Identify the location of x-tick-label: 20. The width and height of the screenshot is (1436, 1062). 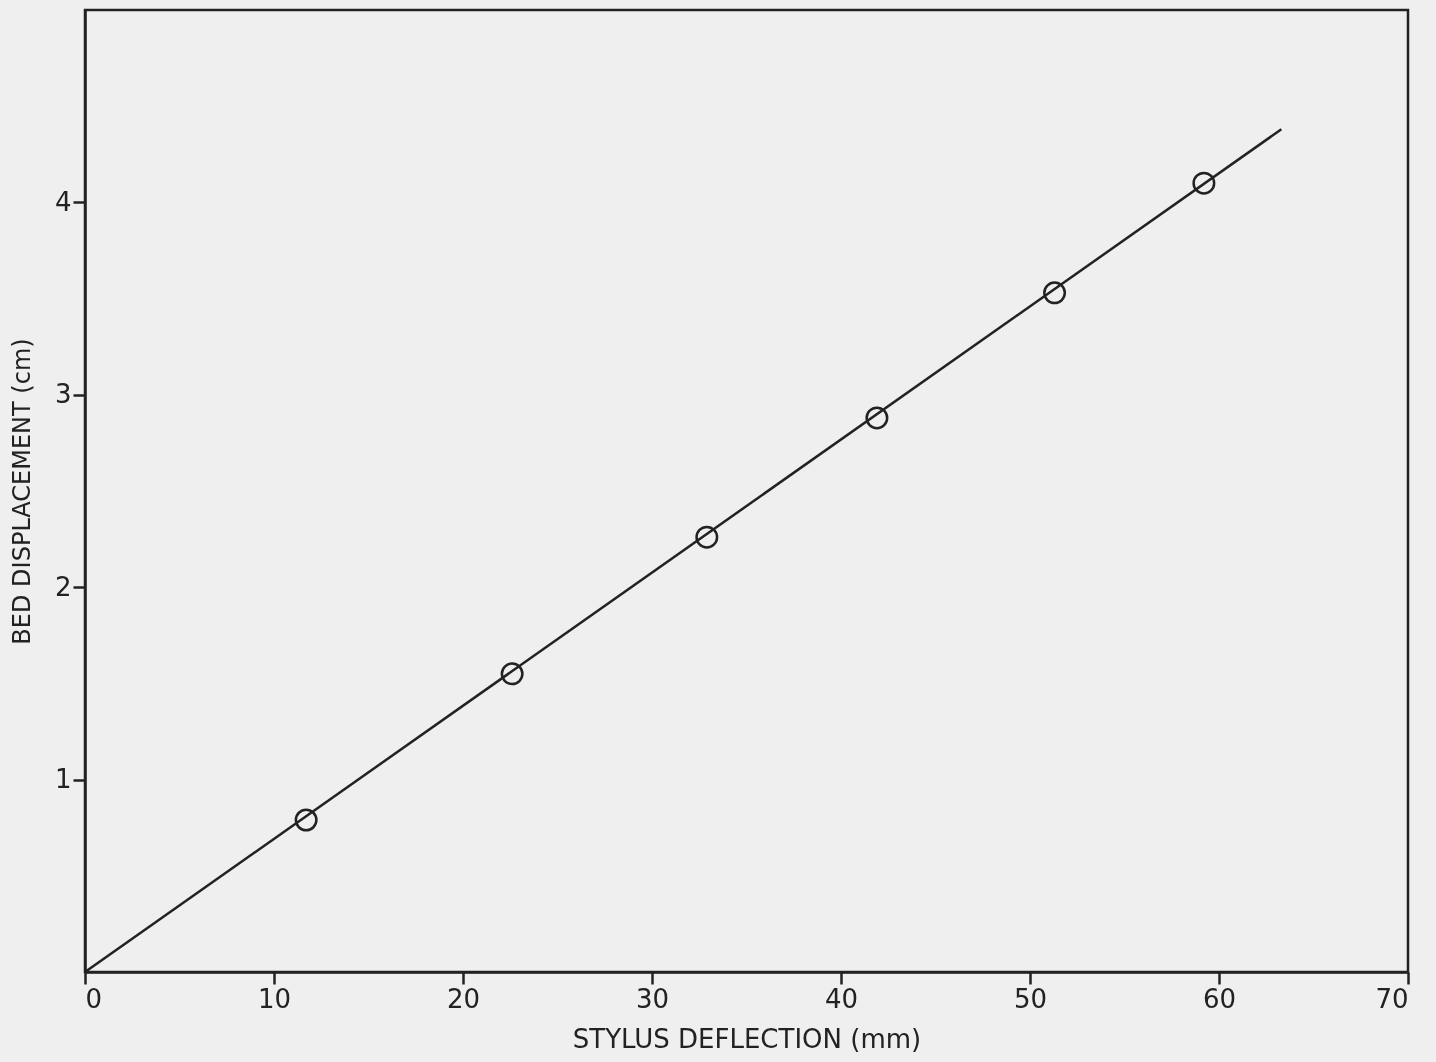
(463, 998).